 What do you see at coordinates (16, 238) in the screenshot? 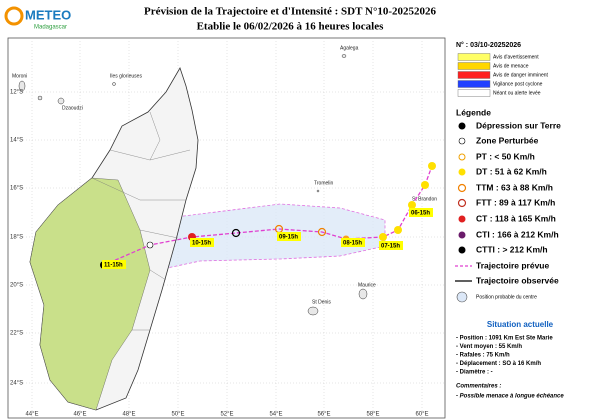
I see `lat-label: 18°S` at bounding box center [16, 238].